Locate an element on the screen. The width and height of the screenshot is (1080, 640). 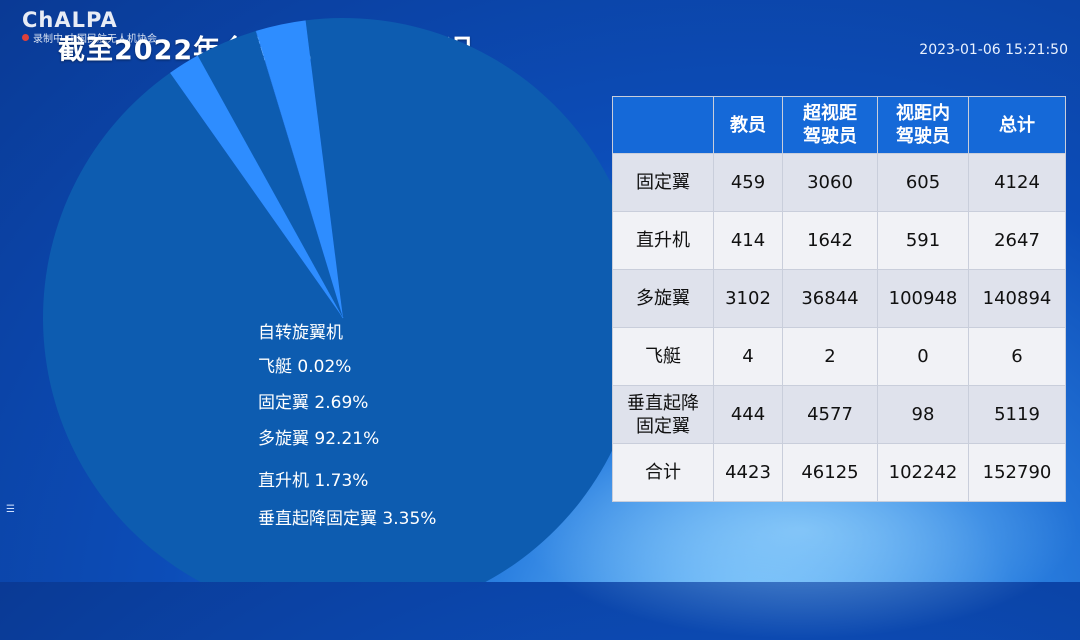
menu-icon: ☰ is located at coordinates (10, 509).